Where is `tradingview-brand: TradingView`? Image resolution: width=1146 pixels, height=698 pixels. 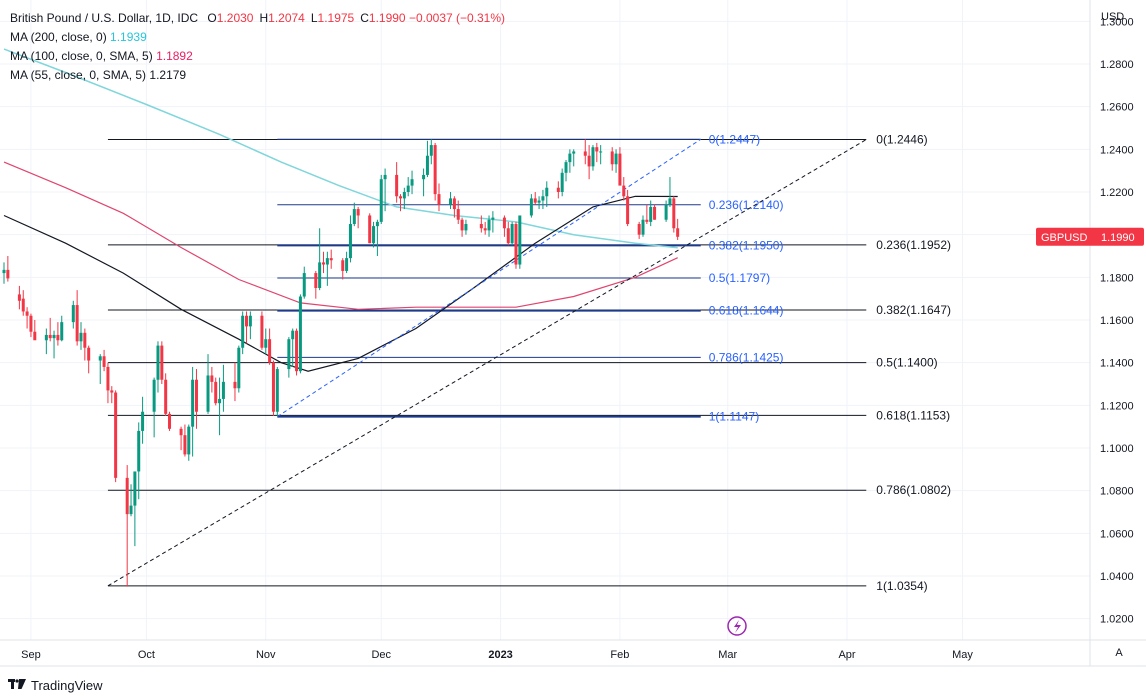
tradingview-brand: TradingView is located at coordinates (55, 685).